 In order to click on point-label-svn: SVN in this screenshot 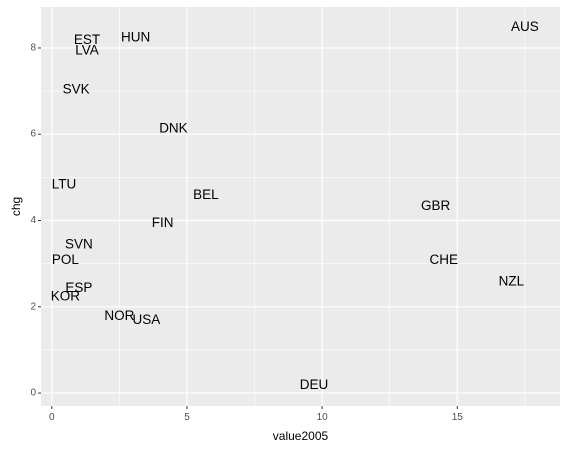, I will do `click(79, 244)`.